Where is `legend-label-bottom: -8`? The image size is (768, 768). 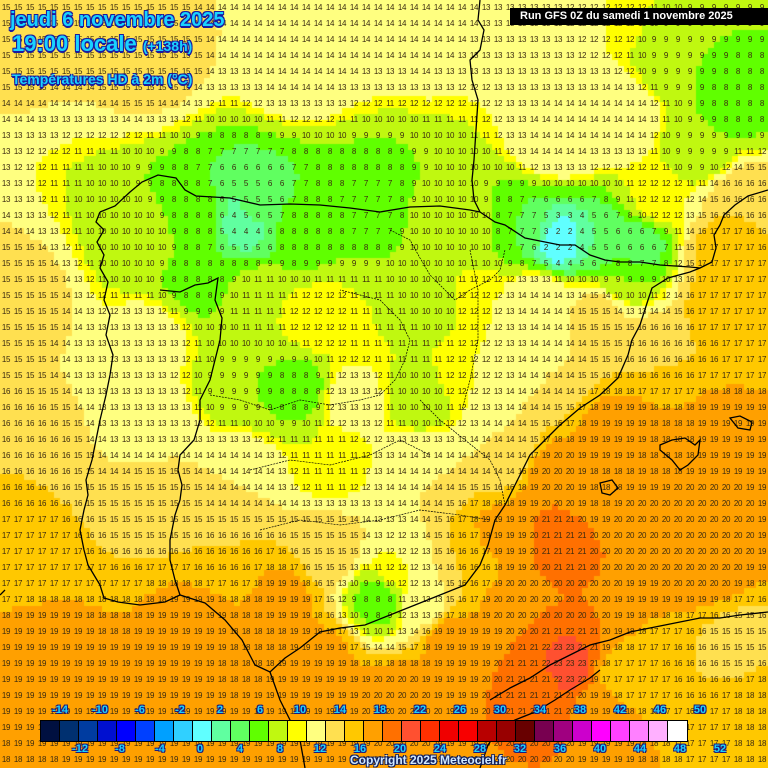
legend-label-bottom: -8 is located at coordinates (120, 749).